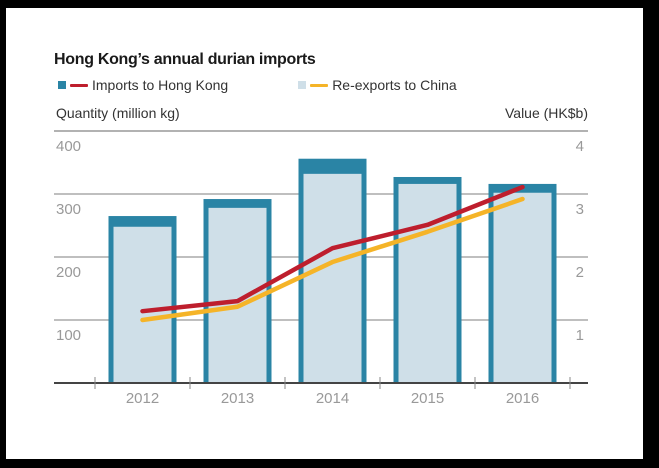 The width and height of the screenshot is (659, 468). Describe the element at coordinates (580, 335) in the screenshot. I see `right-tick-label: 1` at that location.